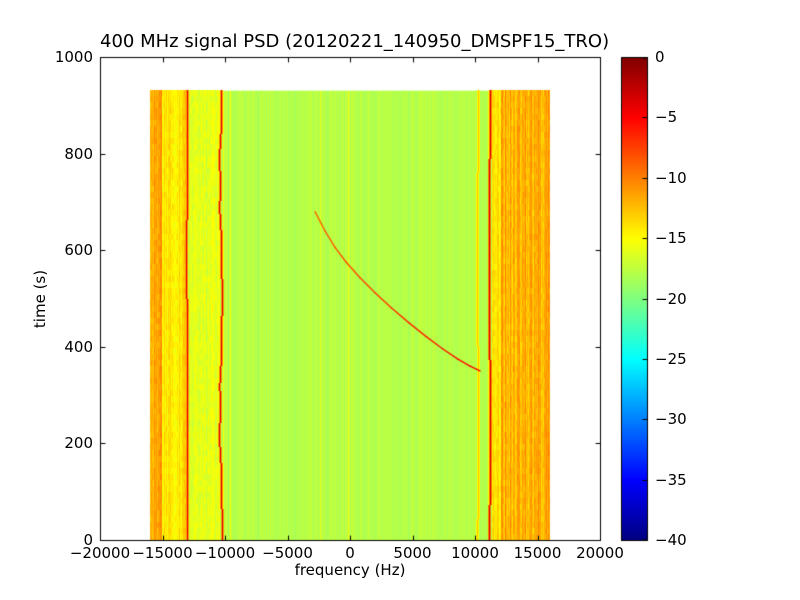 This screenshot has height=600, width=800. What do you see at coordinates (475, 553) in the screenshot?
I see `x-tick-label: 10000` at bounding box center [475, 553].